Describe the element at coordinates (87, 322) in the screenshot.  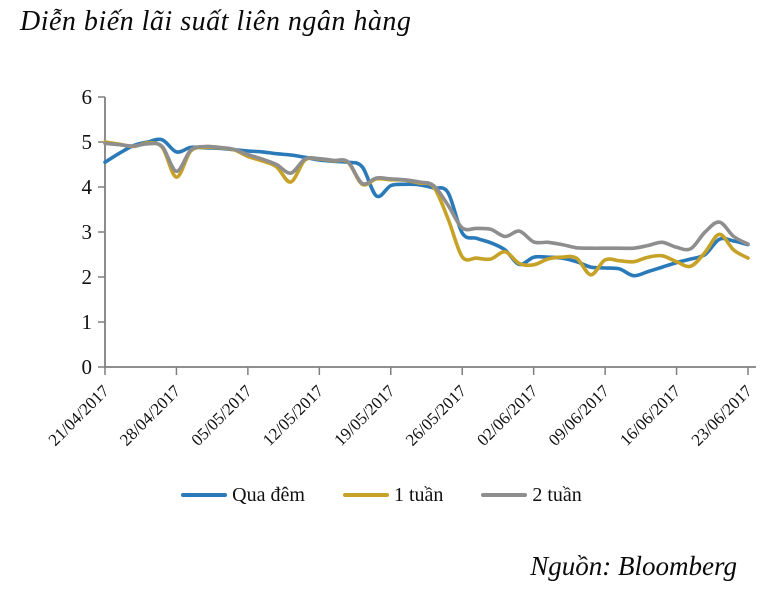
I see `y-axis-label: 1` at that location.